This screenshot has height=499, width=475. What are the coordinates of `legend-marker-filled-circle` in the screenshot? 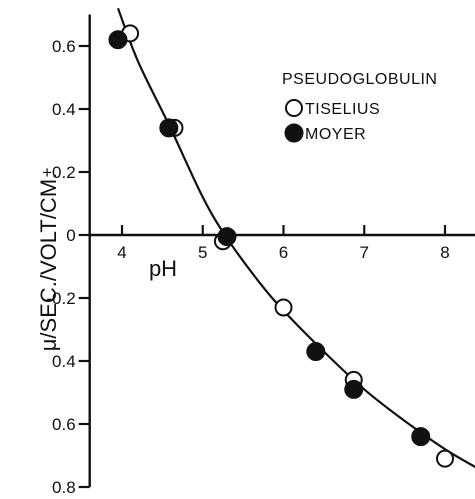 It's located at (294, 133).